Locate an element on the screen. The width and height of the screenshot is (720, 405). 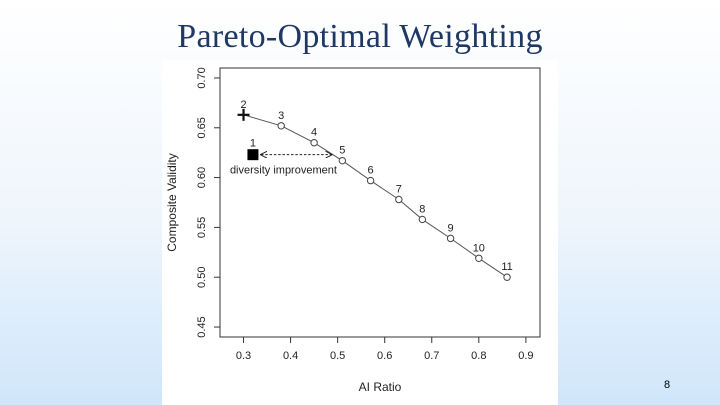
x-tick-label: 0.9 is located at coordinates (525, 356).